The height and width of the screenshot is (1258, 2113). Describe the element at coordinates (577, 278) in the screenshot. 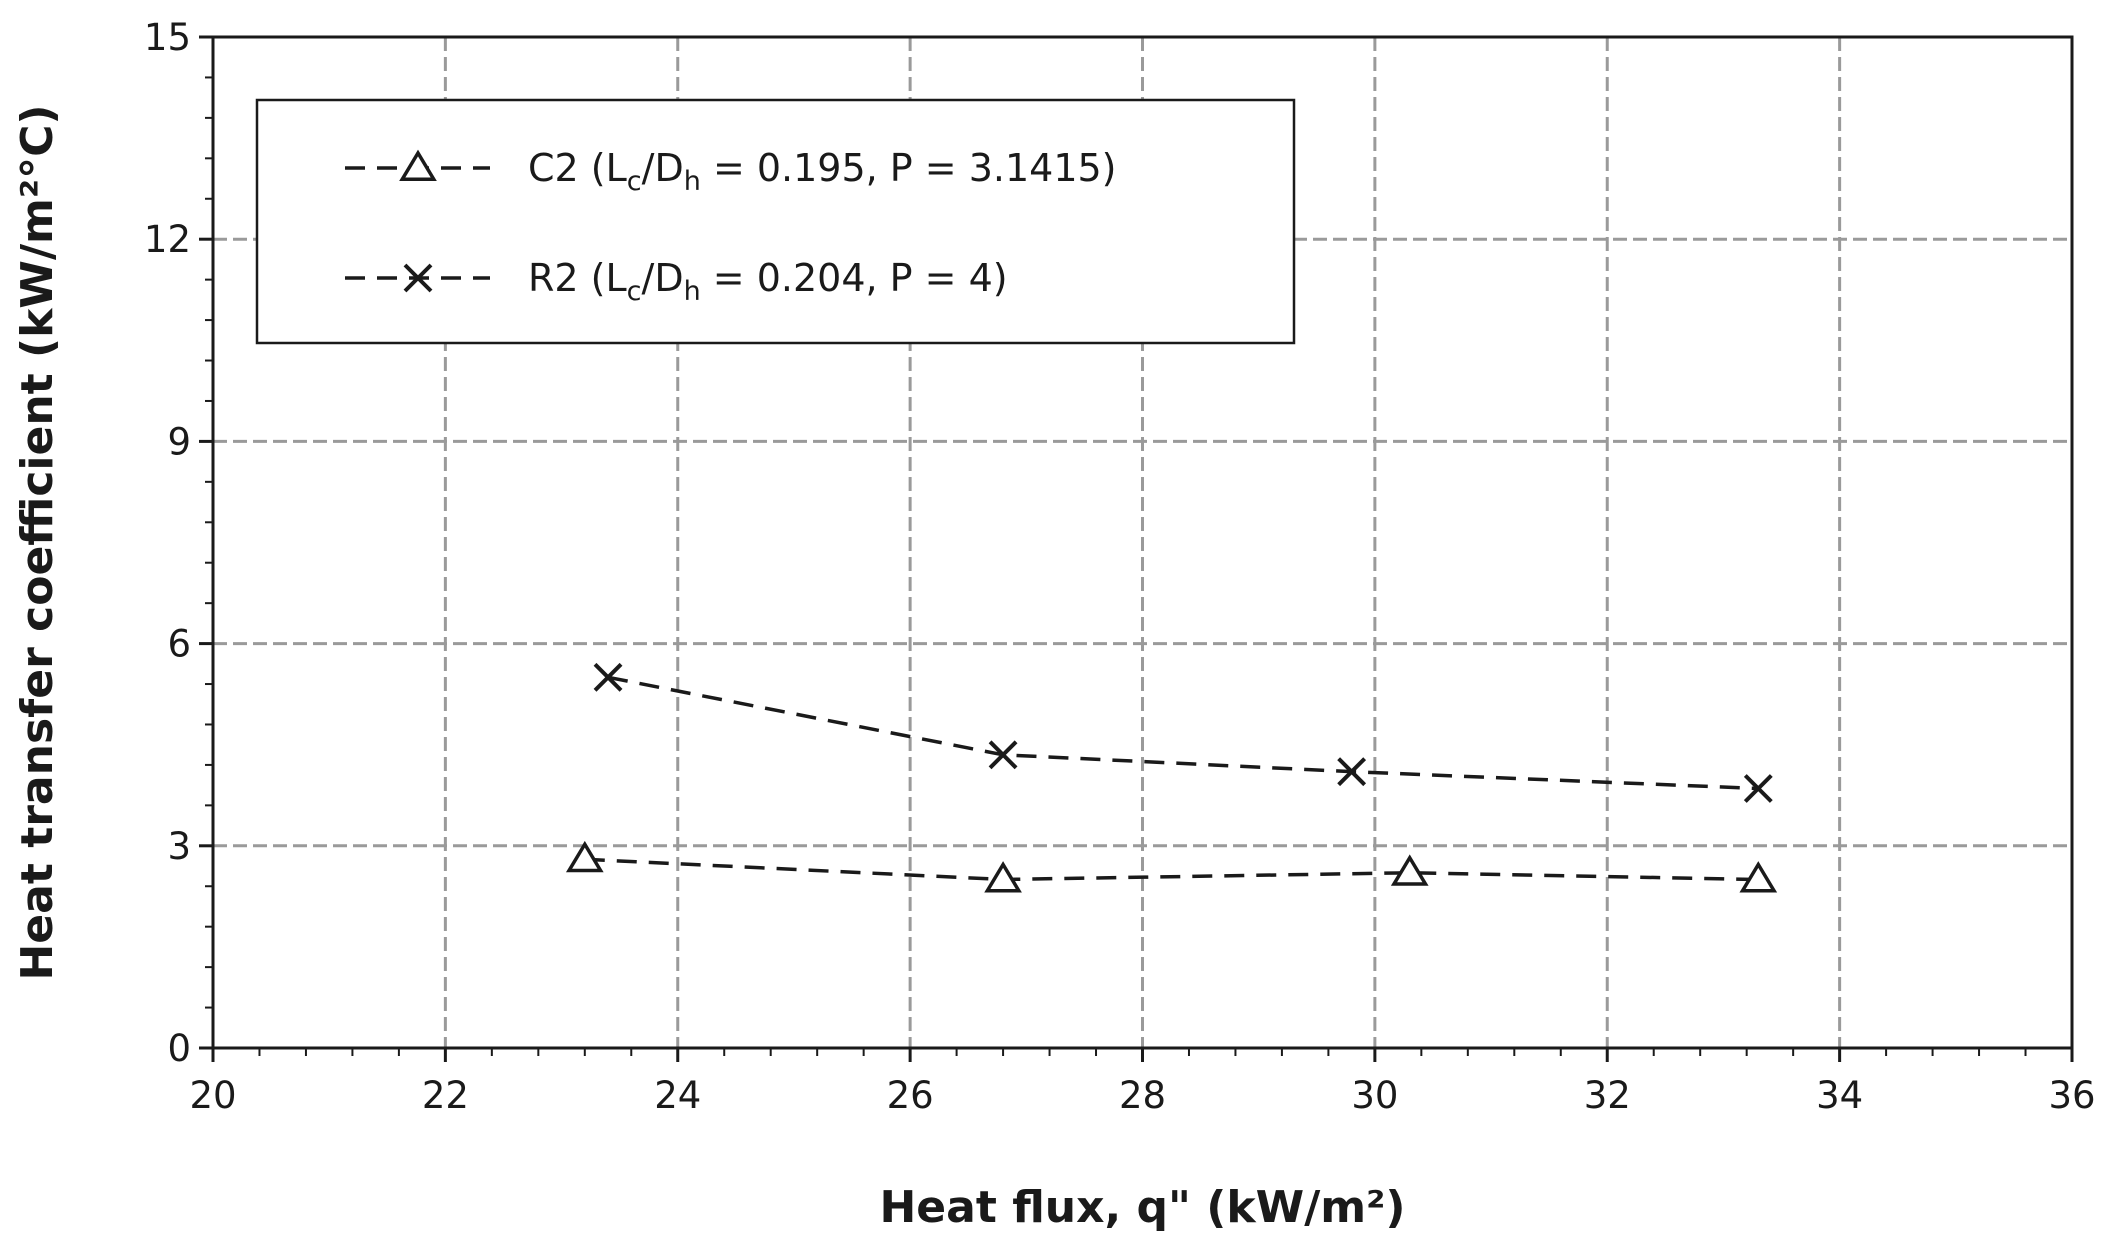

I see `legend-text-part: R2 (L` at that location.